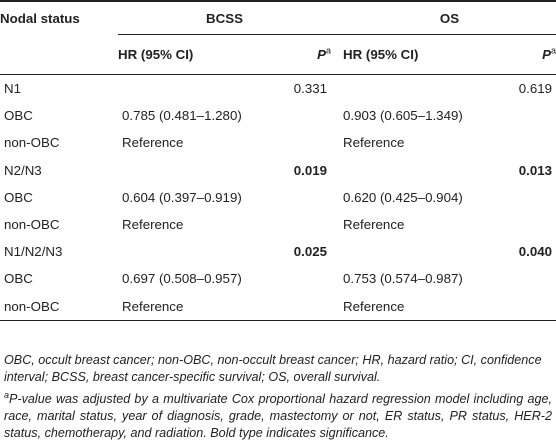 The width and height of the screenshot is (556, 444). Describe the element at coordinates (225, 17) in the screenshot. I see `header-bcss: BCSS` at that location.